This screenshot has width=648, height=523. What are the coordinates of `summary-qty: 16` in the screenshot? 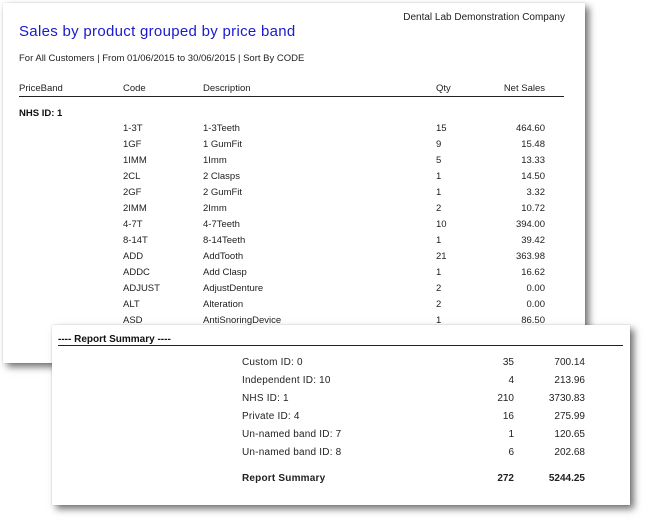 It's located at (508, 416).